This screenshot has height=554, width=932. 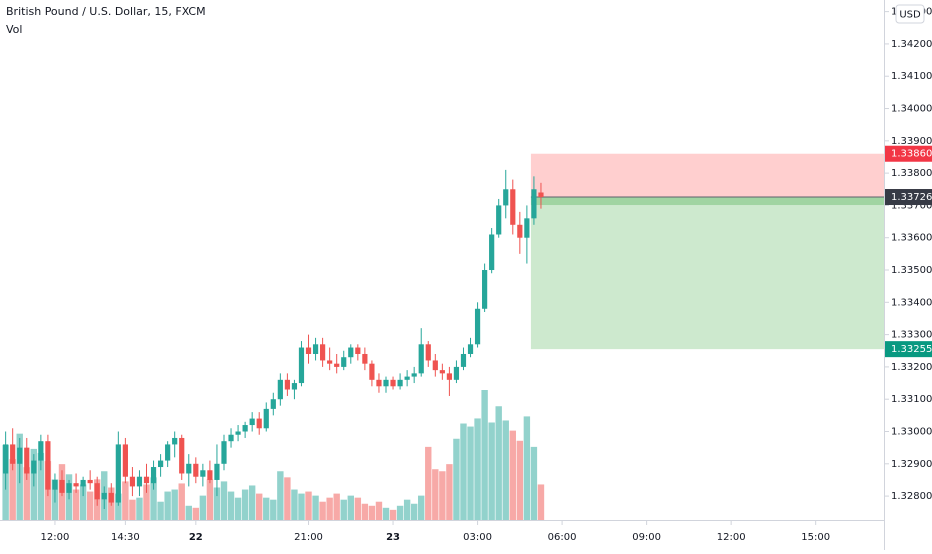 I want to click on y-tick-label: 1.33700, so click(x=911, y=205).